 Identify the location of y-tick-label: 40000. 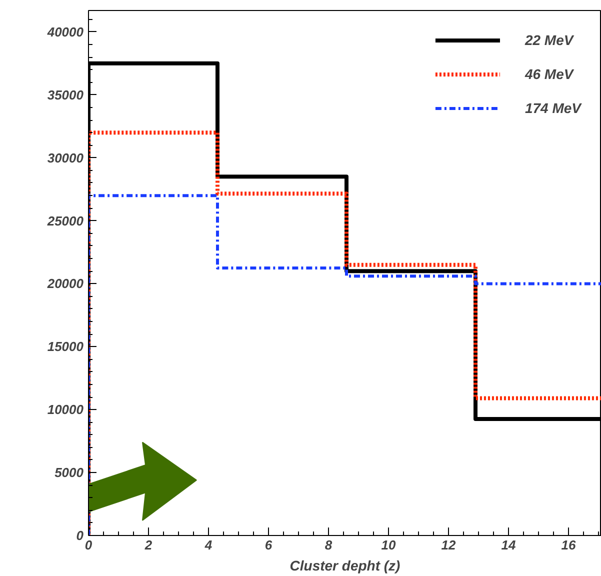
(65, 32).